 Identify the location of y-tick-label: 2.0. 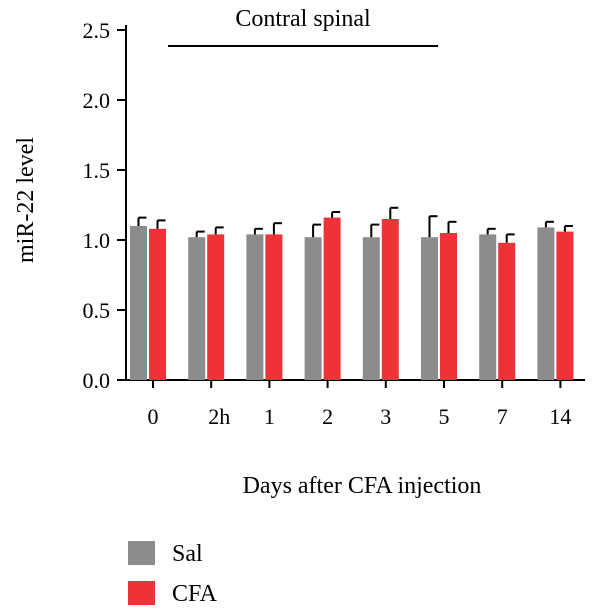
(97, 100).